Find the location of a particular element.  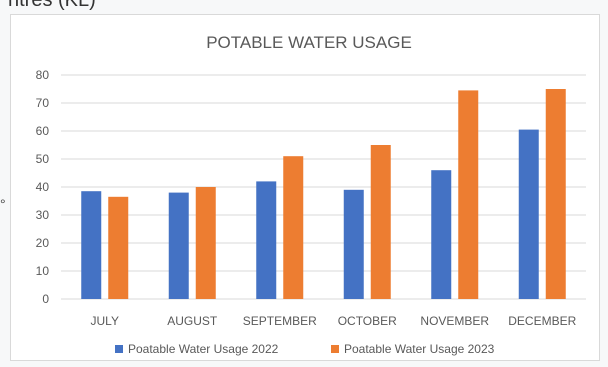

y-tick-label: 30 is located at coordinates (43, 215).